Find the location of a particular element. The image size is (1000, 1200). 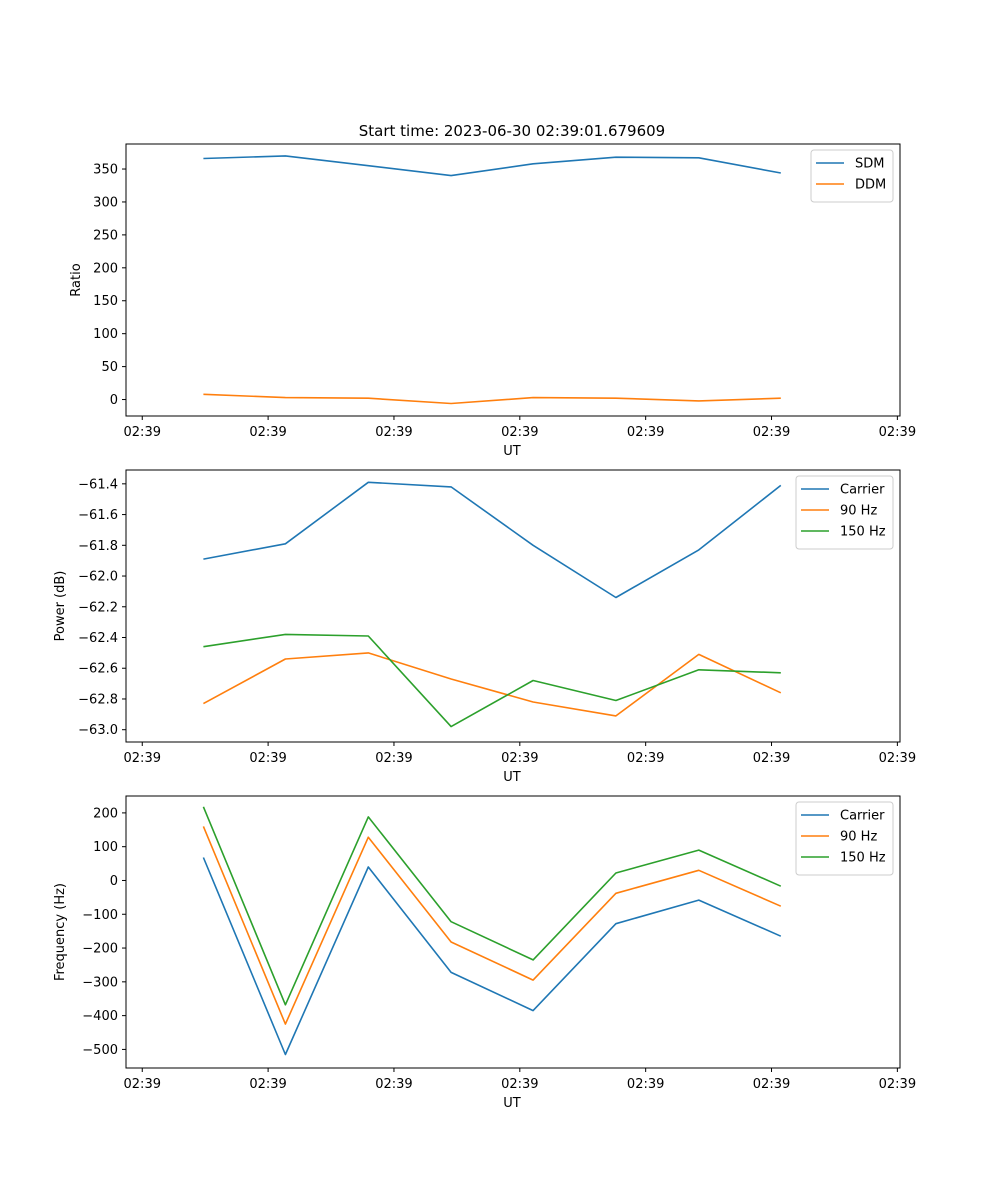

chart-2-y-axis-label: Power (dB) is located at coordinates (60, 606).